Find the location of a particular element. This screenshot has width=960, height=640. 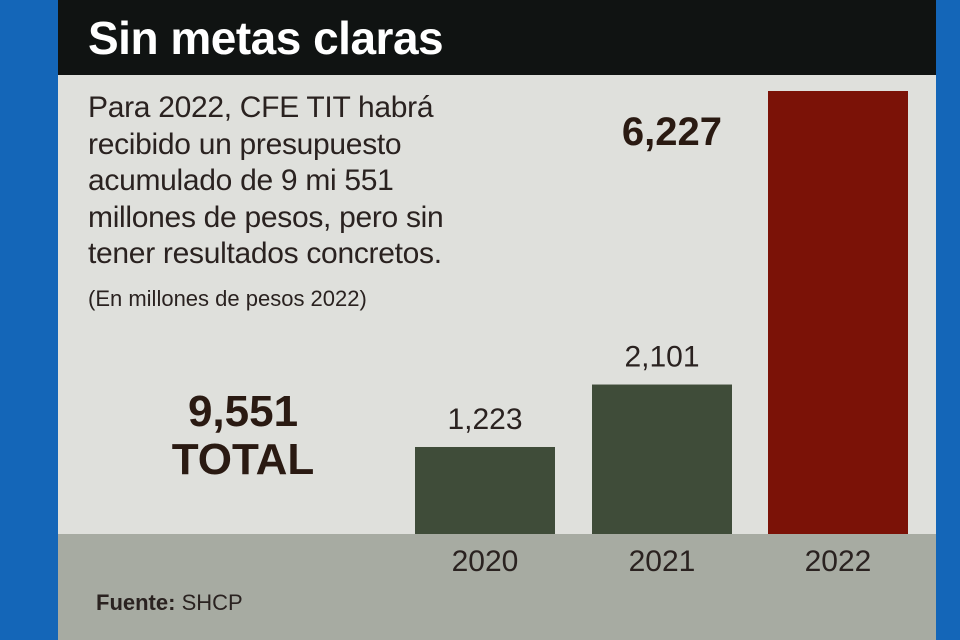

x-tick-label-2020: 2020 is located at coordinates (485, 561).